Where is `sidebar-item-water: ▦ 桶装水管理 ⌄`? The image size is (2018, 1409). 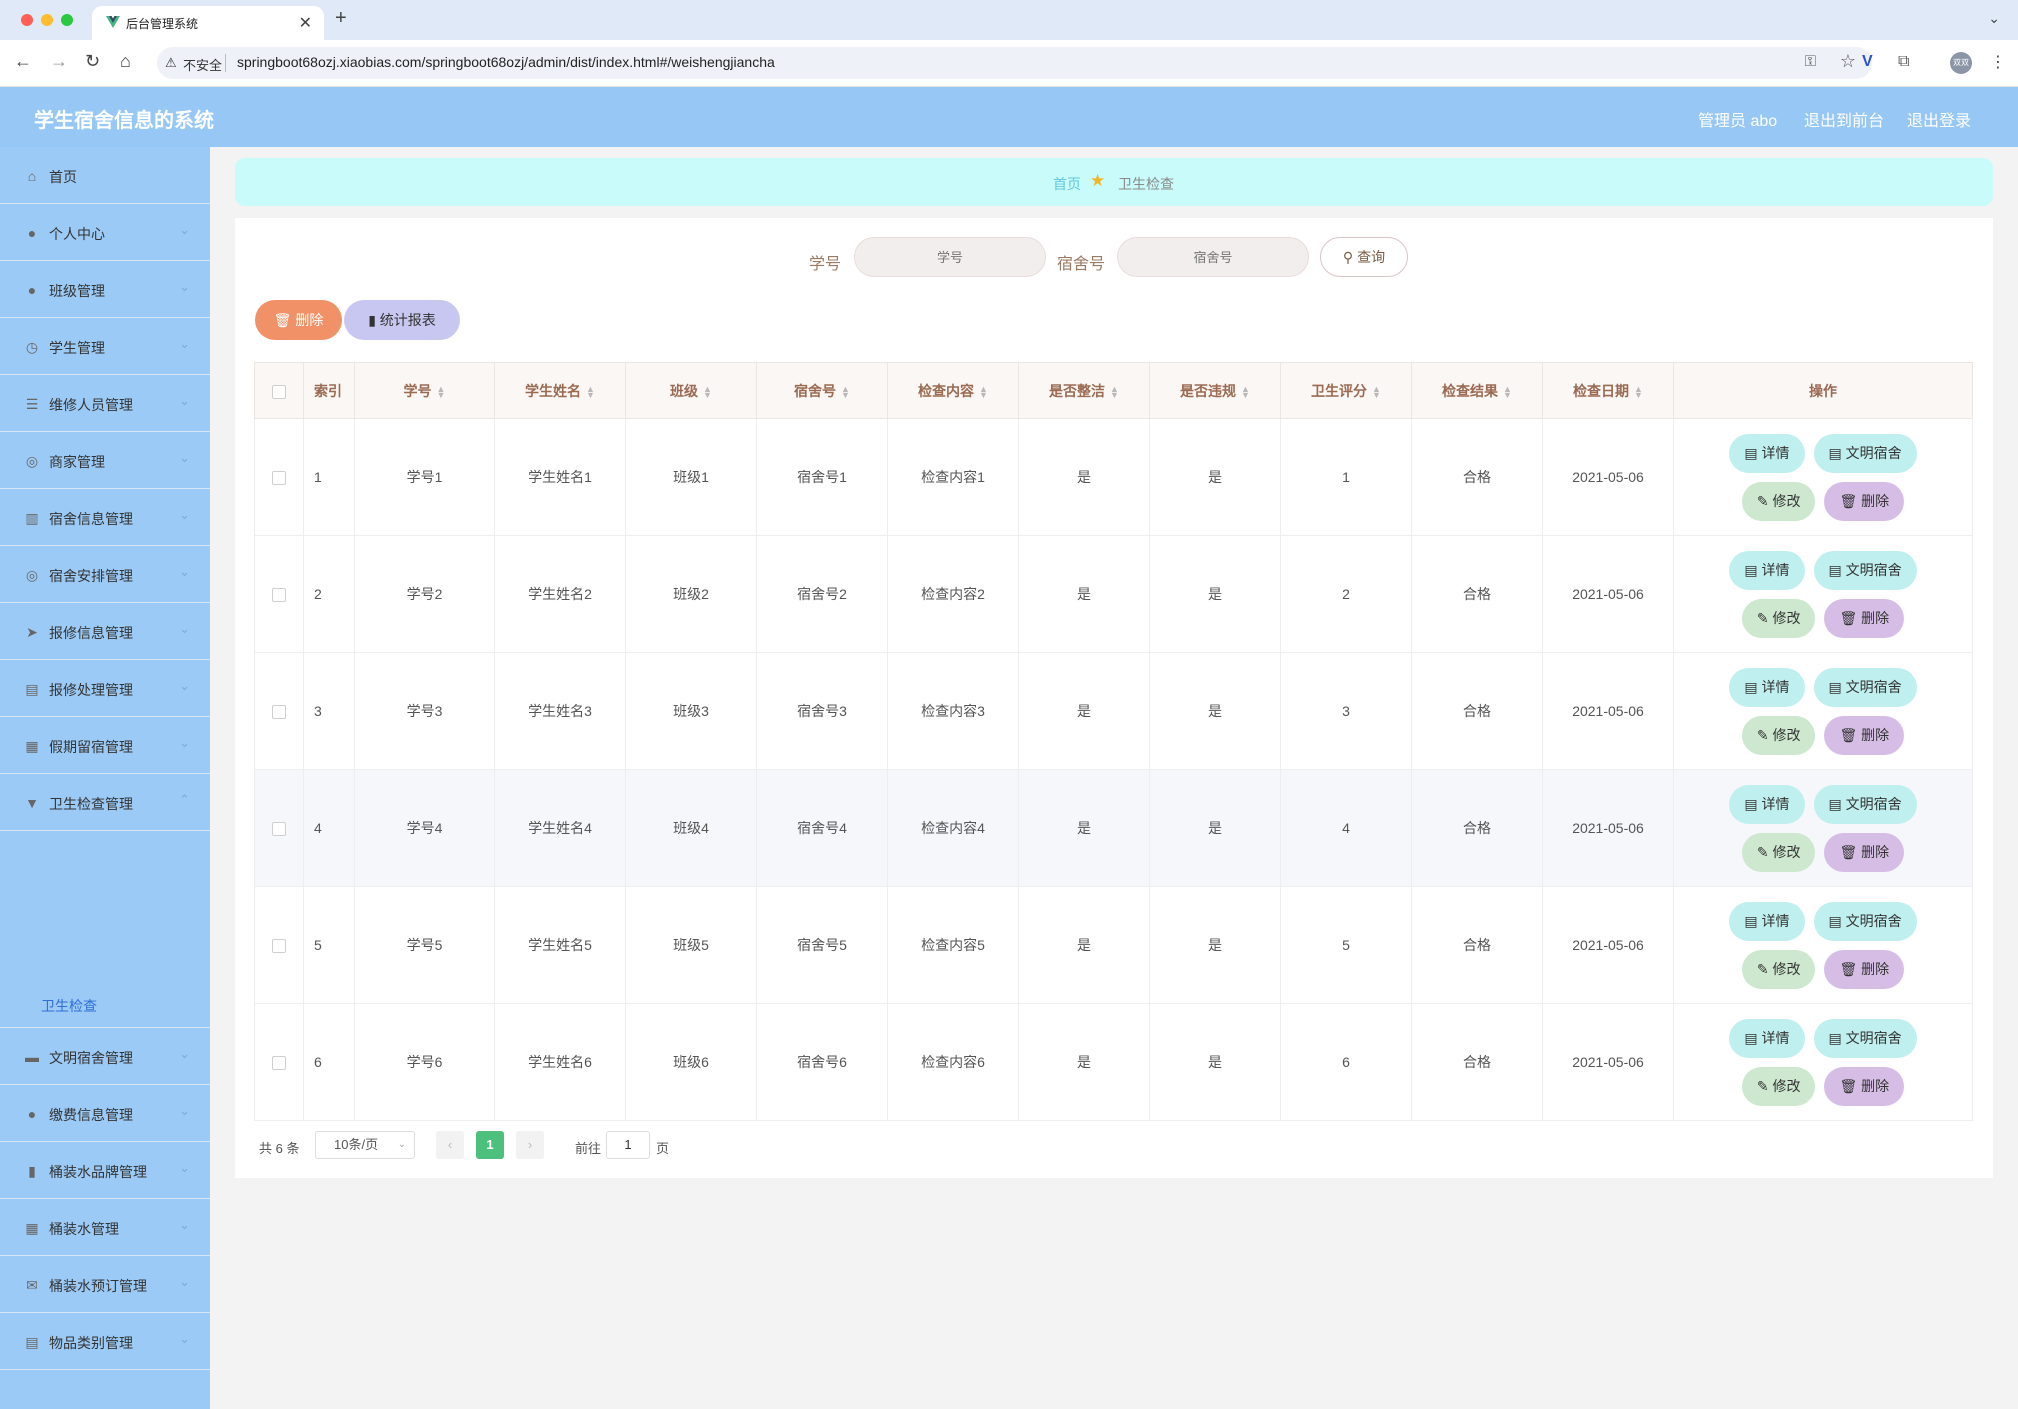
sidebar-item-water: ▦ 桶装水管理 ⌄ is located at coordinates (105, 1227).